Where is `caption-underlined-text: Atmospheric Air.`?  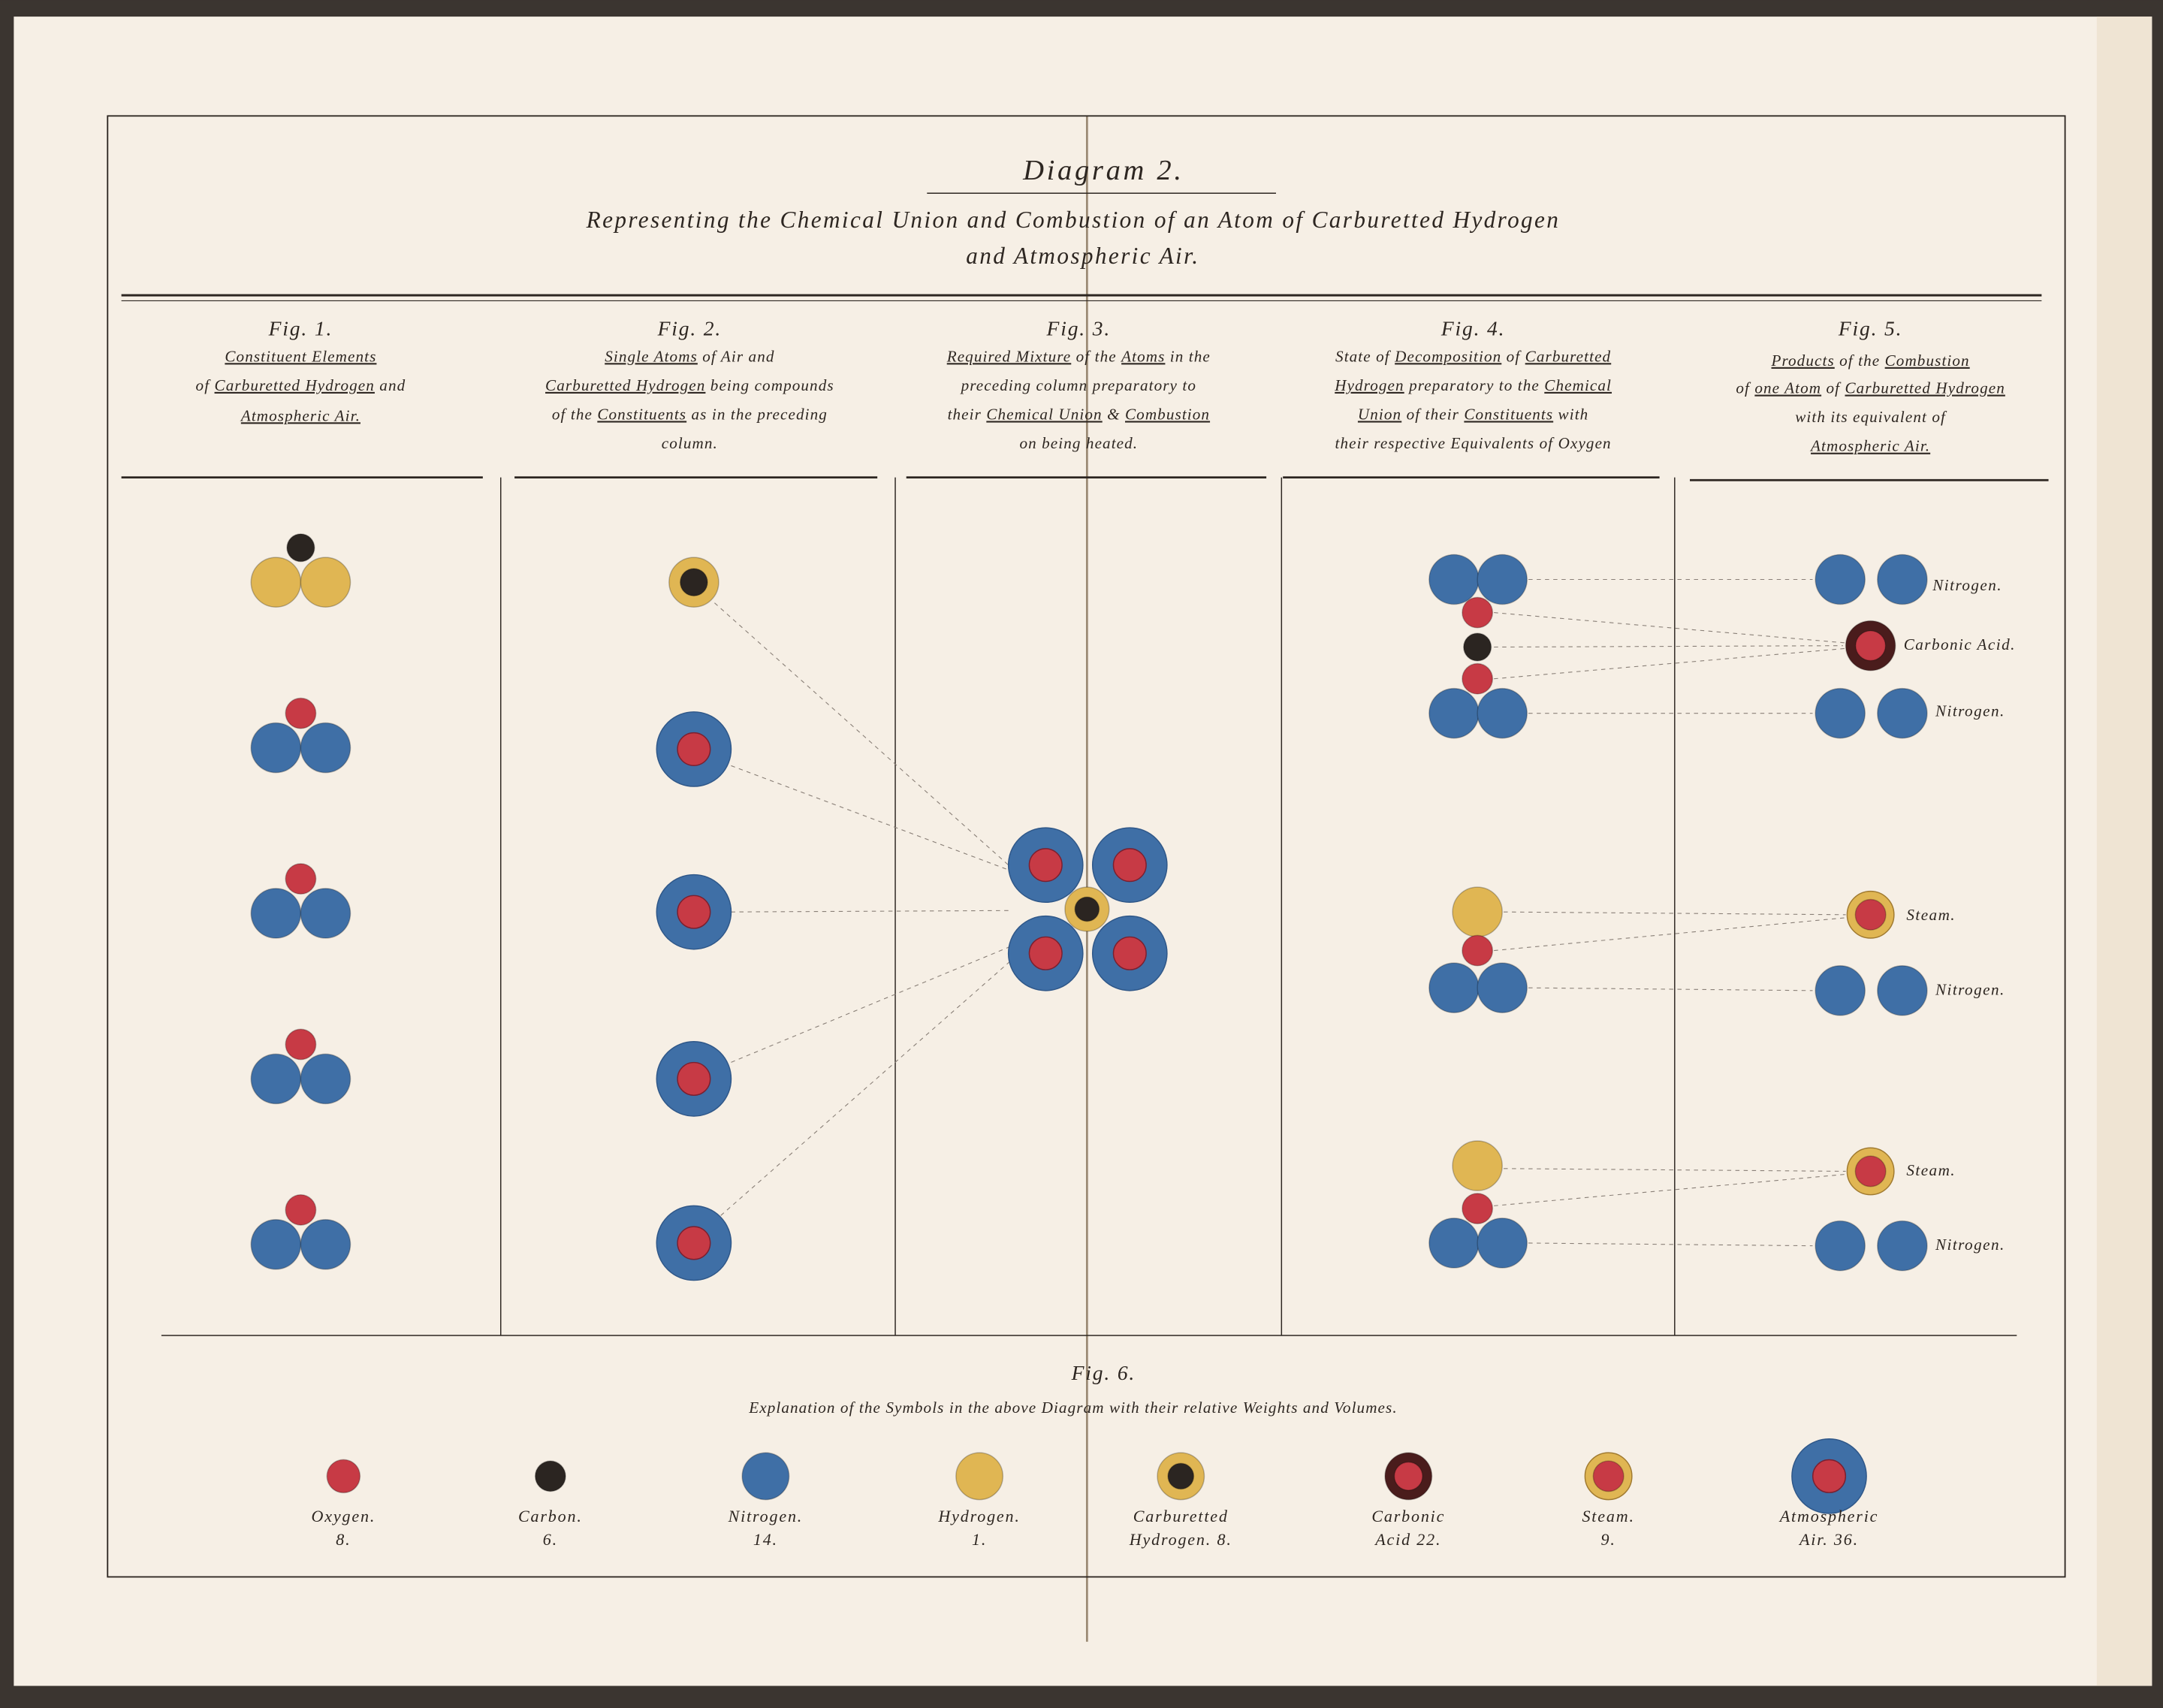 caption-underlined-text: Atmospheric Air. is located at coordinates (300, 415).